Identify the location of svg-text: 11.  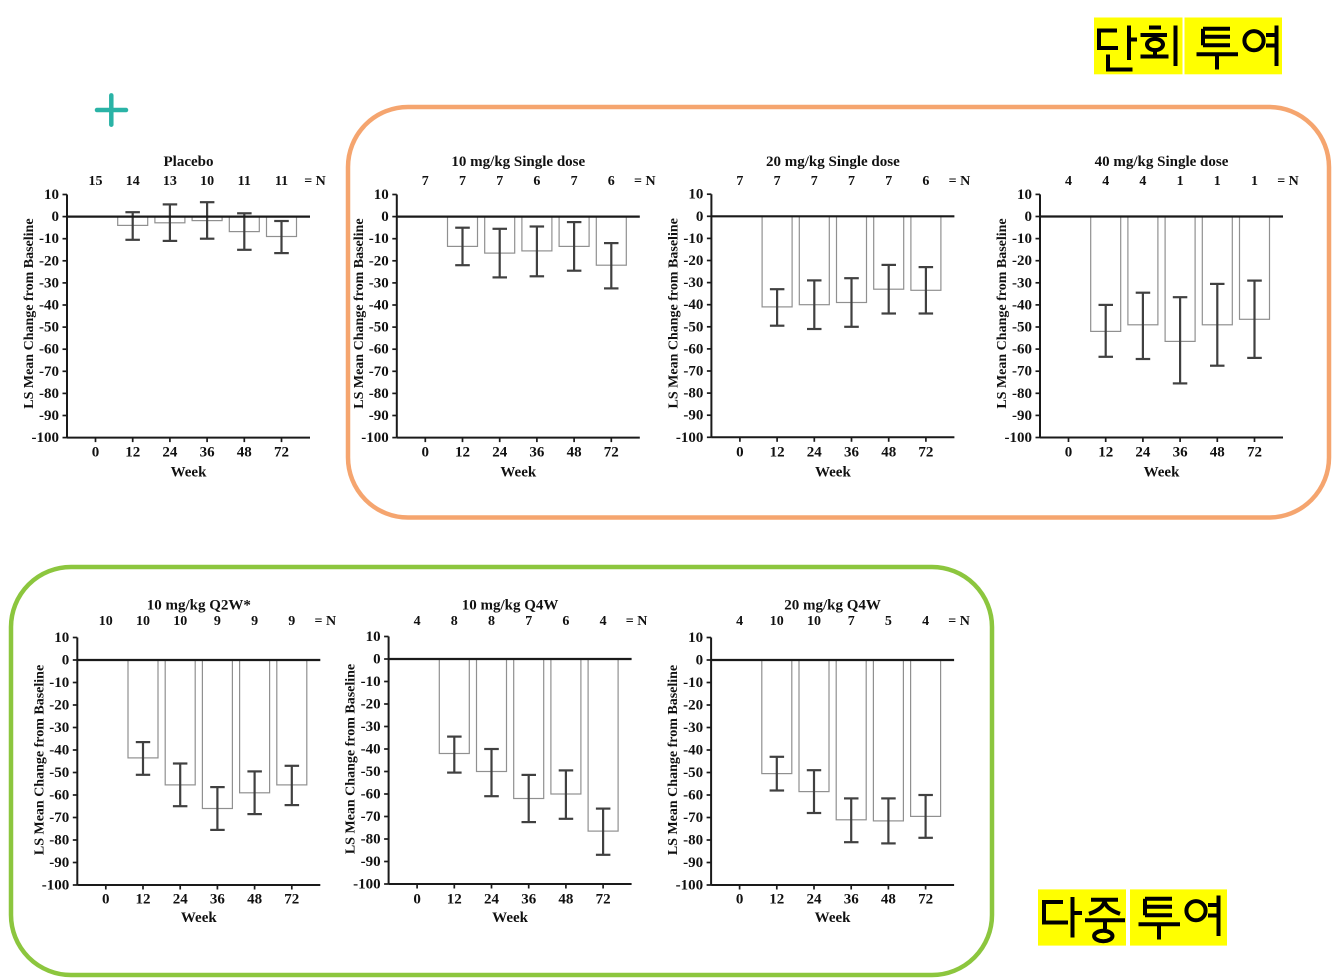
(281, 181).